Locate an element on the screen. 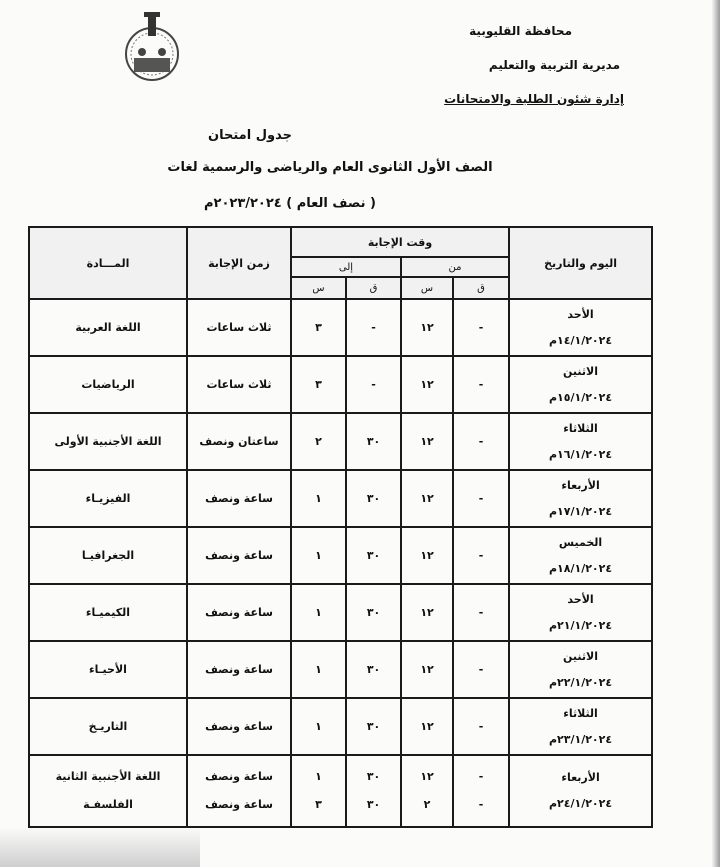 Image resolution: width=720 pixels, height=867 pixels. table-row: الاثنين ٢٢/١/٢٠٢٤م - ١٢ ٣٠ ١ ساعة ونصف الأحيـاء is located at coordinates (341, 669).